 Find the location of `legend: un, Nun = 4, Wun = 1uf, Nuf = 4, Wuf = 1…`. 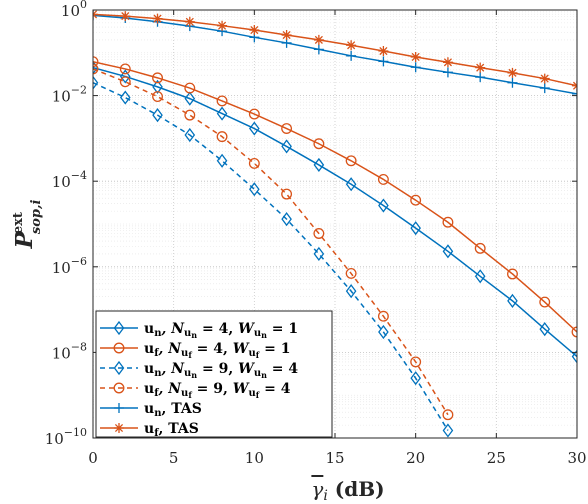

legend: un, Nun = 4, Wun = 1uf, Nuf = 4, Wuf = 1… is located at coordinates (214, 374).